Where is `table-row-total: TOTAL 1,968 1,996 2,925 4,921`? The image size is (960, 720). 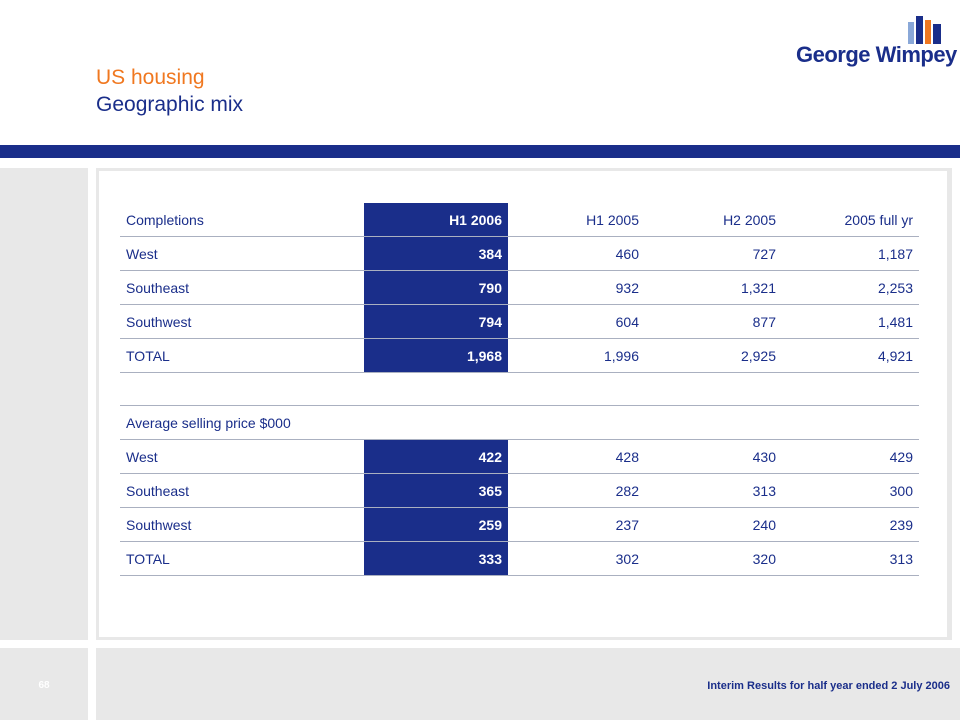 table-row-total: TOTAL 1,968 1,996 2,925 4,921 is located at coordinates (519, 355).